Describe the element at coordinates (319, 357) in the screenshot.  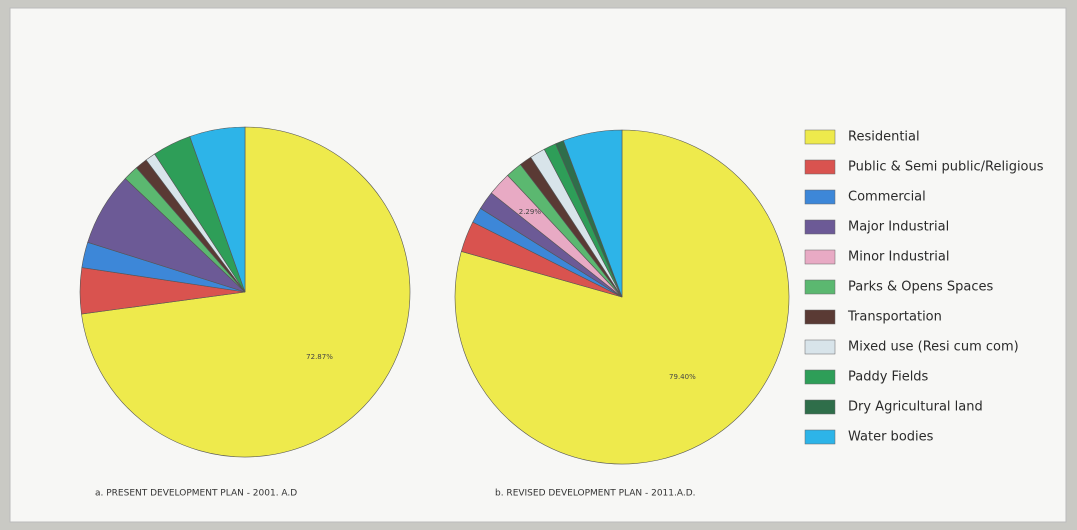
I see `slice-label: 72.87%` at that location.